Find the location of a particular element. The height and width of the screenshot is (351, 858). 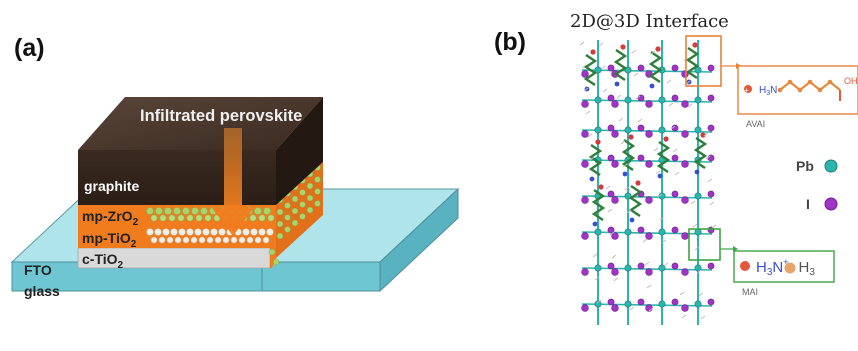

avai-highlight-box is located at coordinates (703, 61).